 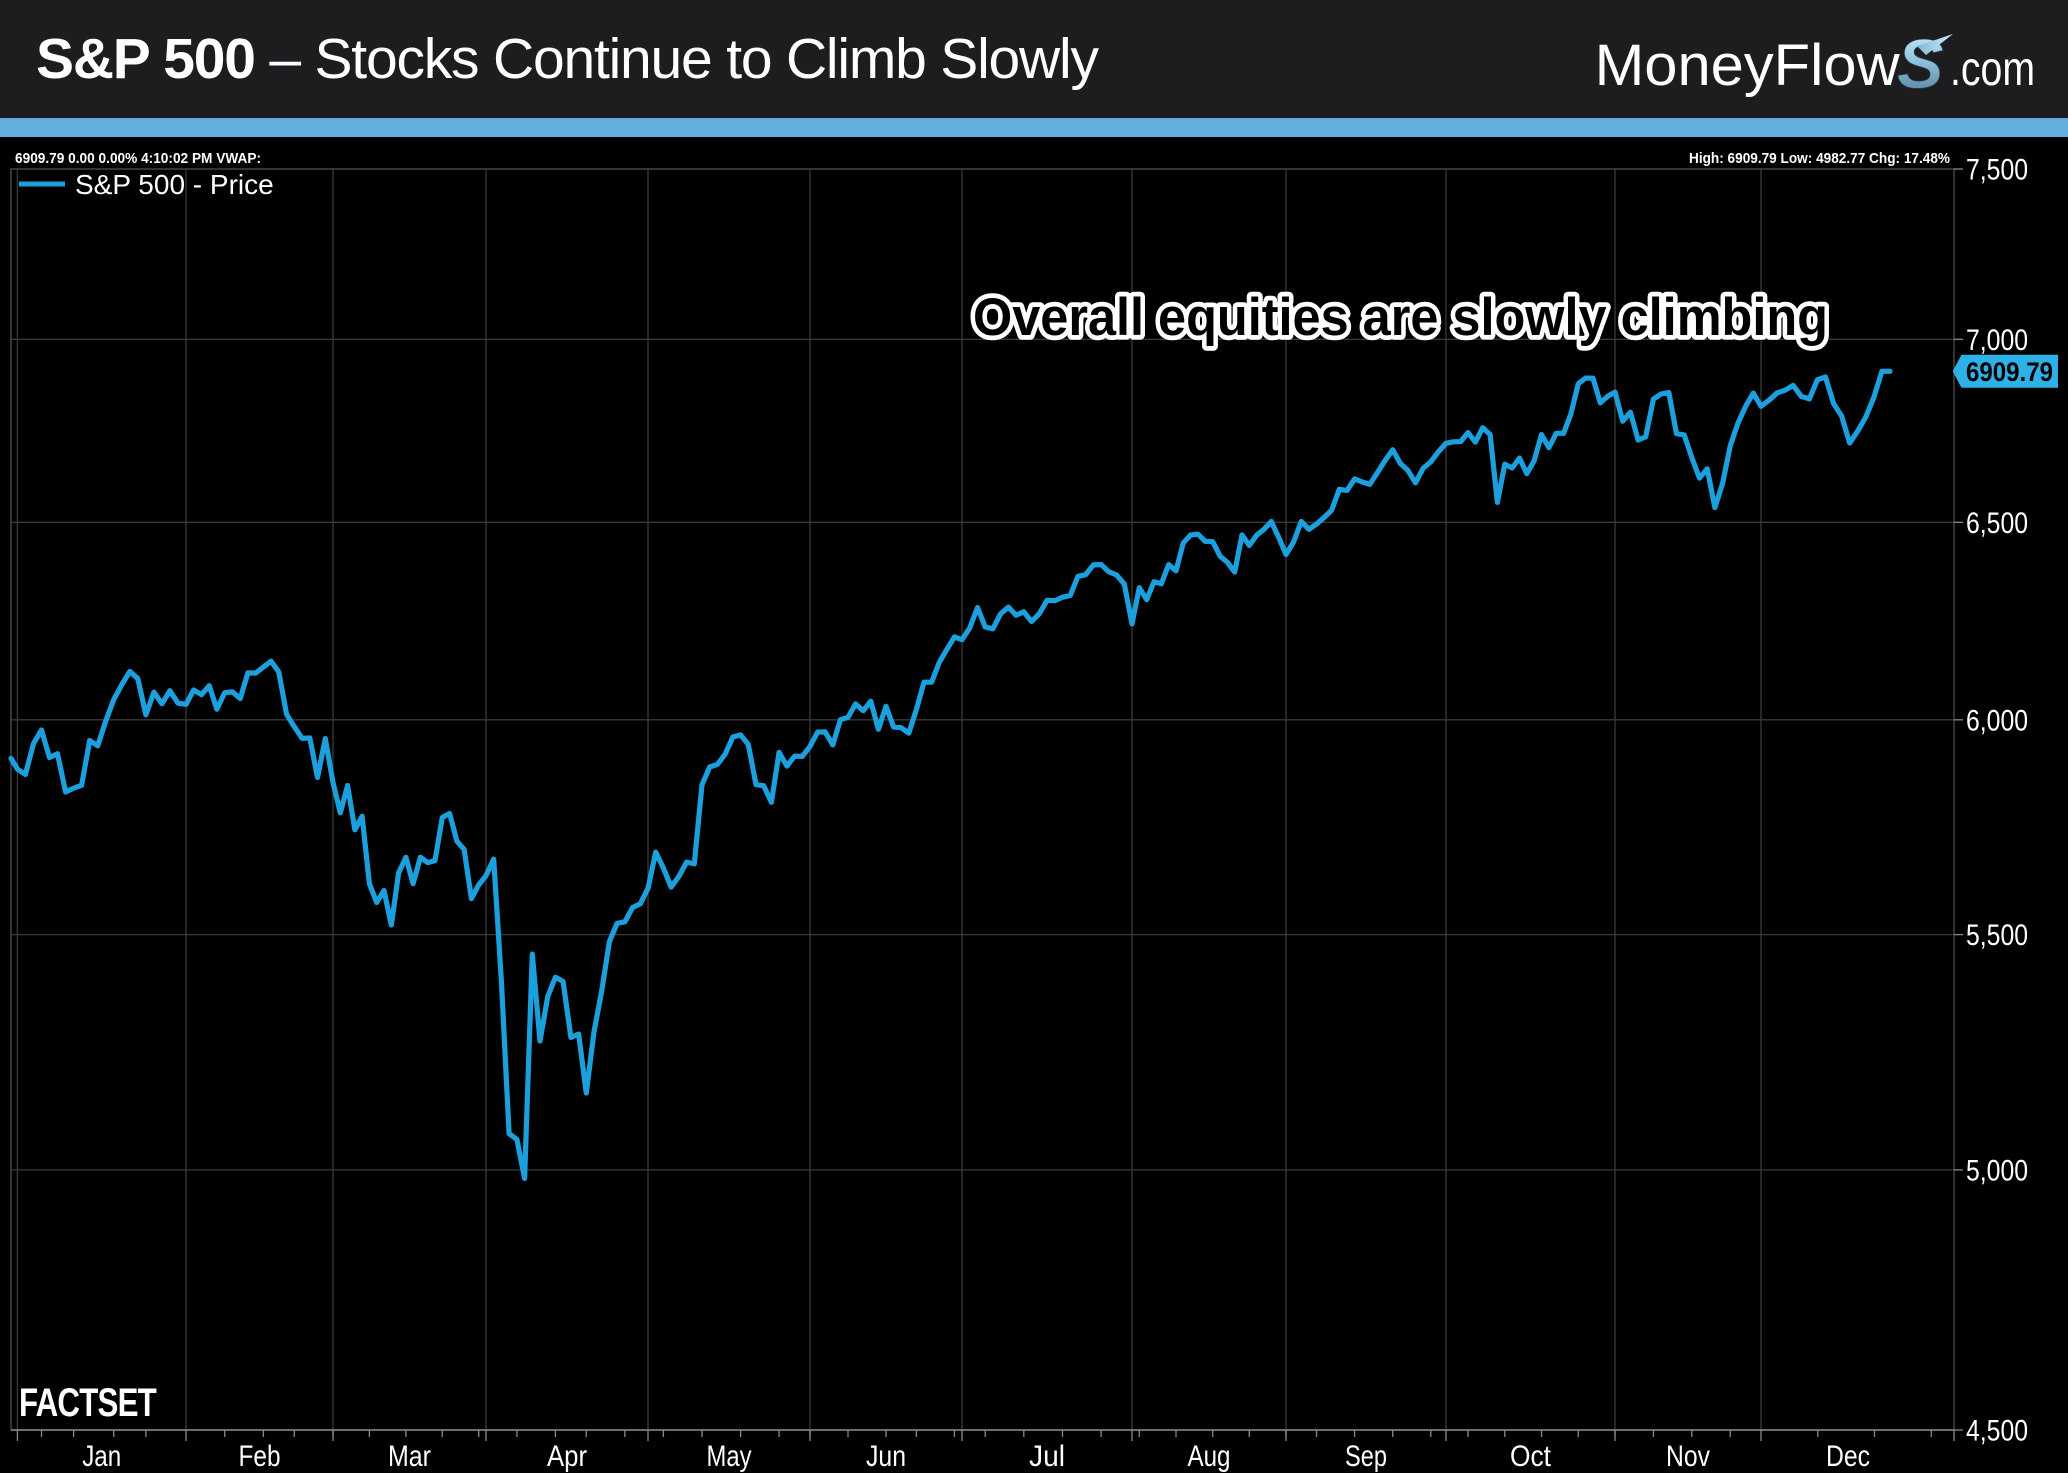 I want to click on svg-text: Feb, so click(x=260, y=1456).